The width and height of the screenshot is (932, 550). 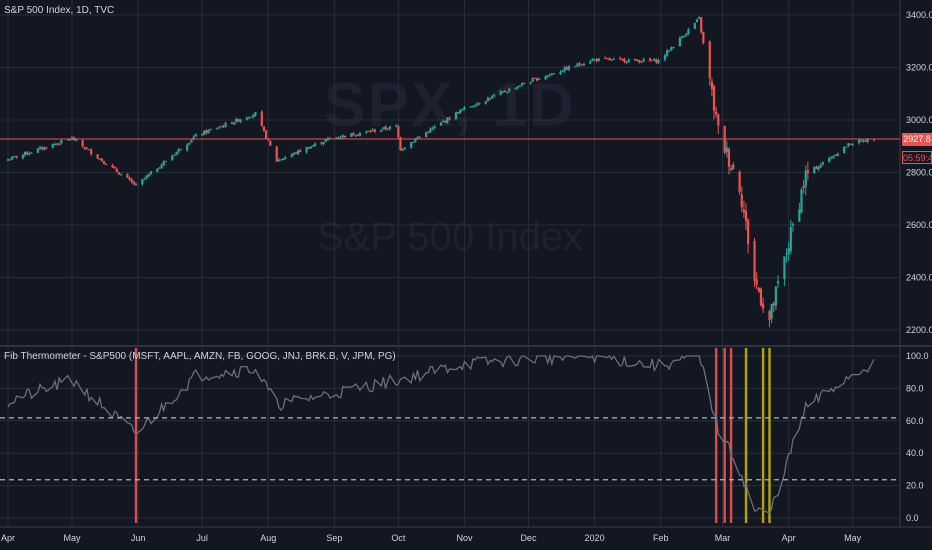 I want to click on month-tick-label: Sep, so click(x=334, y=538).